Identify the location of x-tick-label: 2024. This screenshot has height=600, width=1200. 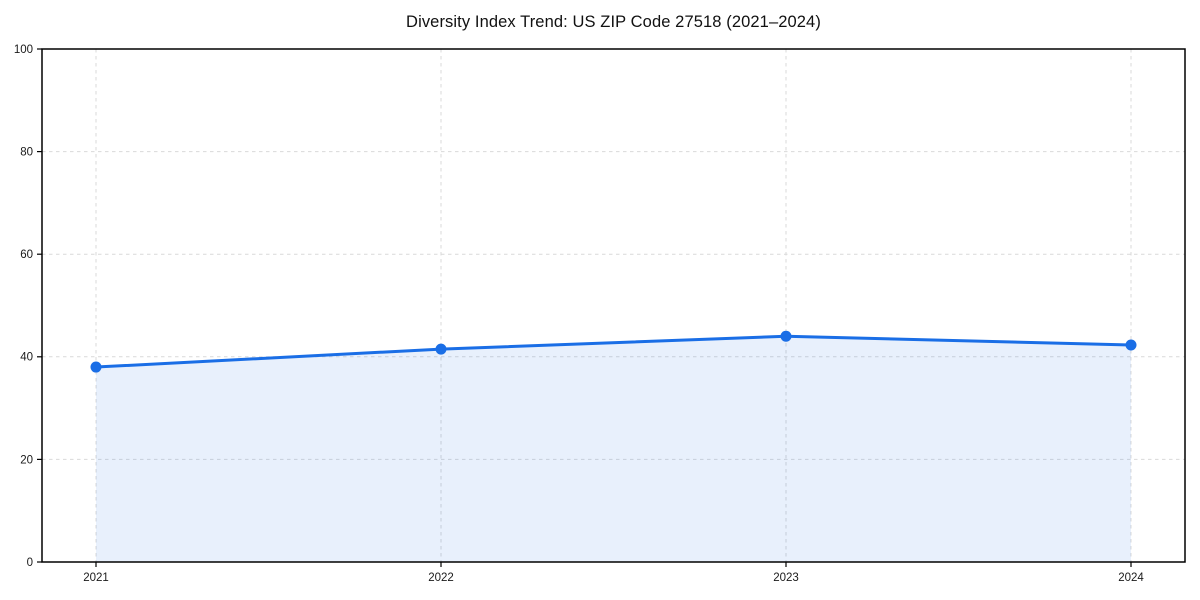
(1131, 578).